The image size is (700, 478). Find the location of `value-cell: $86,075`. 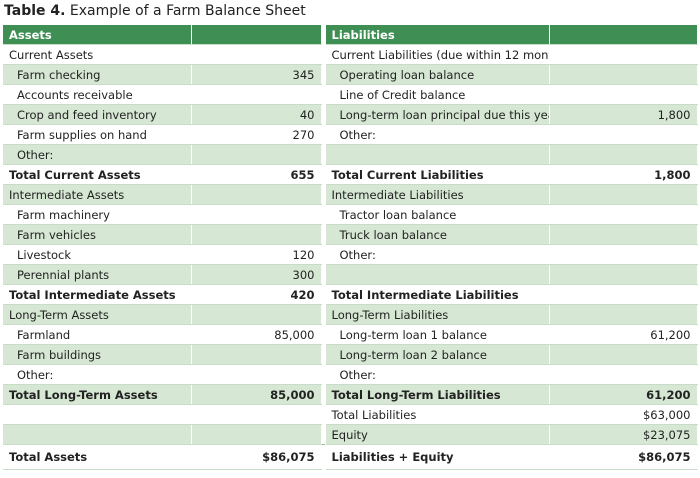

value-cell: $86,075 is located at coordinates (623, 457).